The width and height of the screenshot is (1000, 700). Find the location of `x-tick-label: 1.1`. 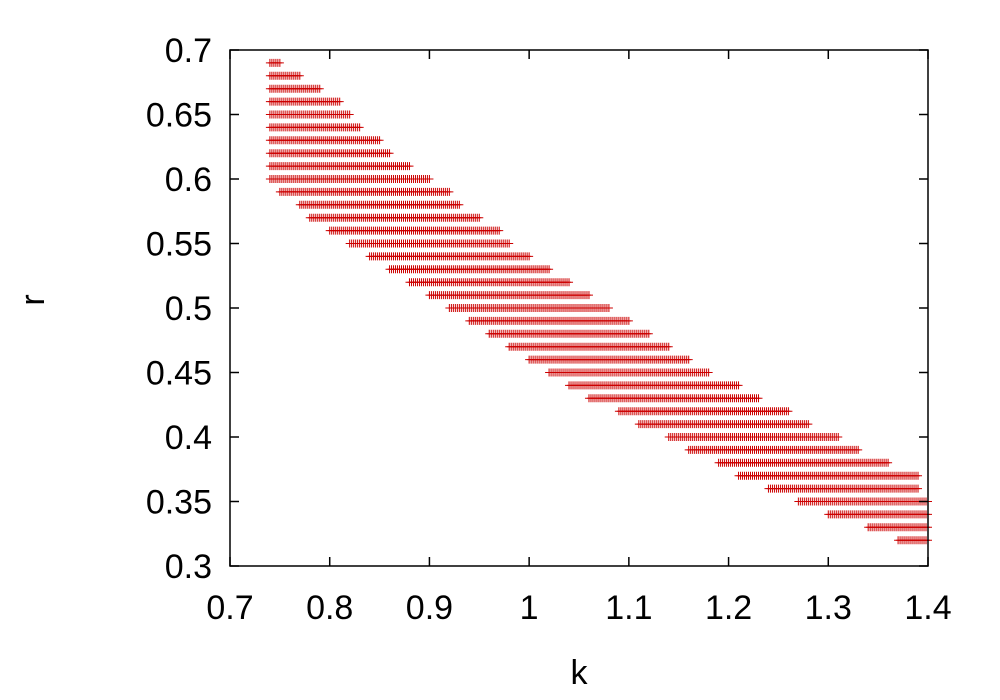

x-tick-label: 1.1 is located at coordinates (628, 608).